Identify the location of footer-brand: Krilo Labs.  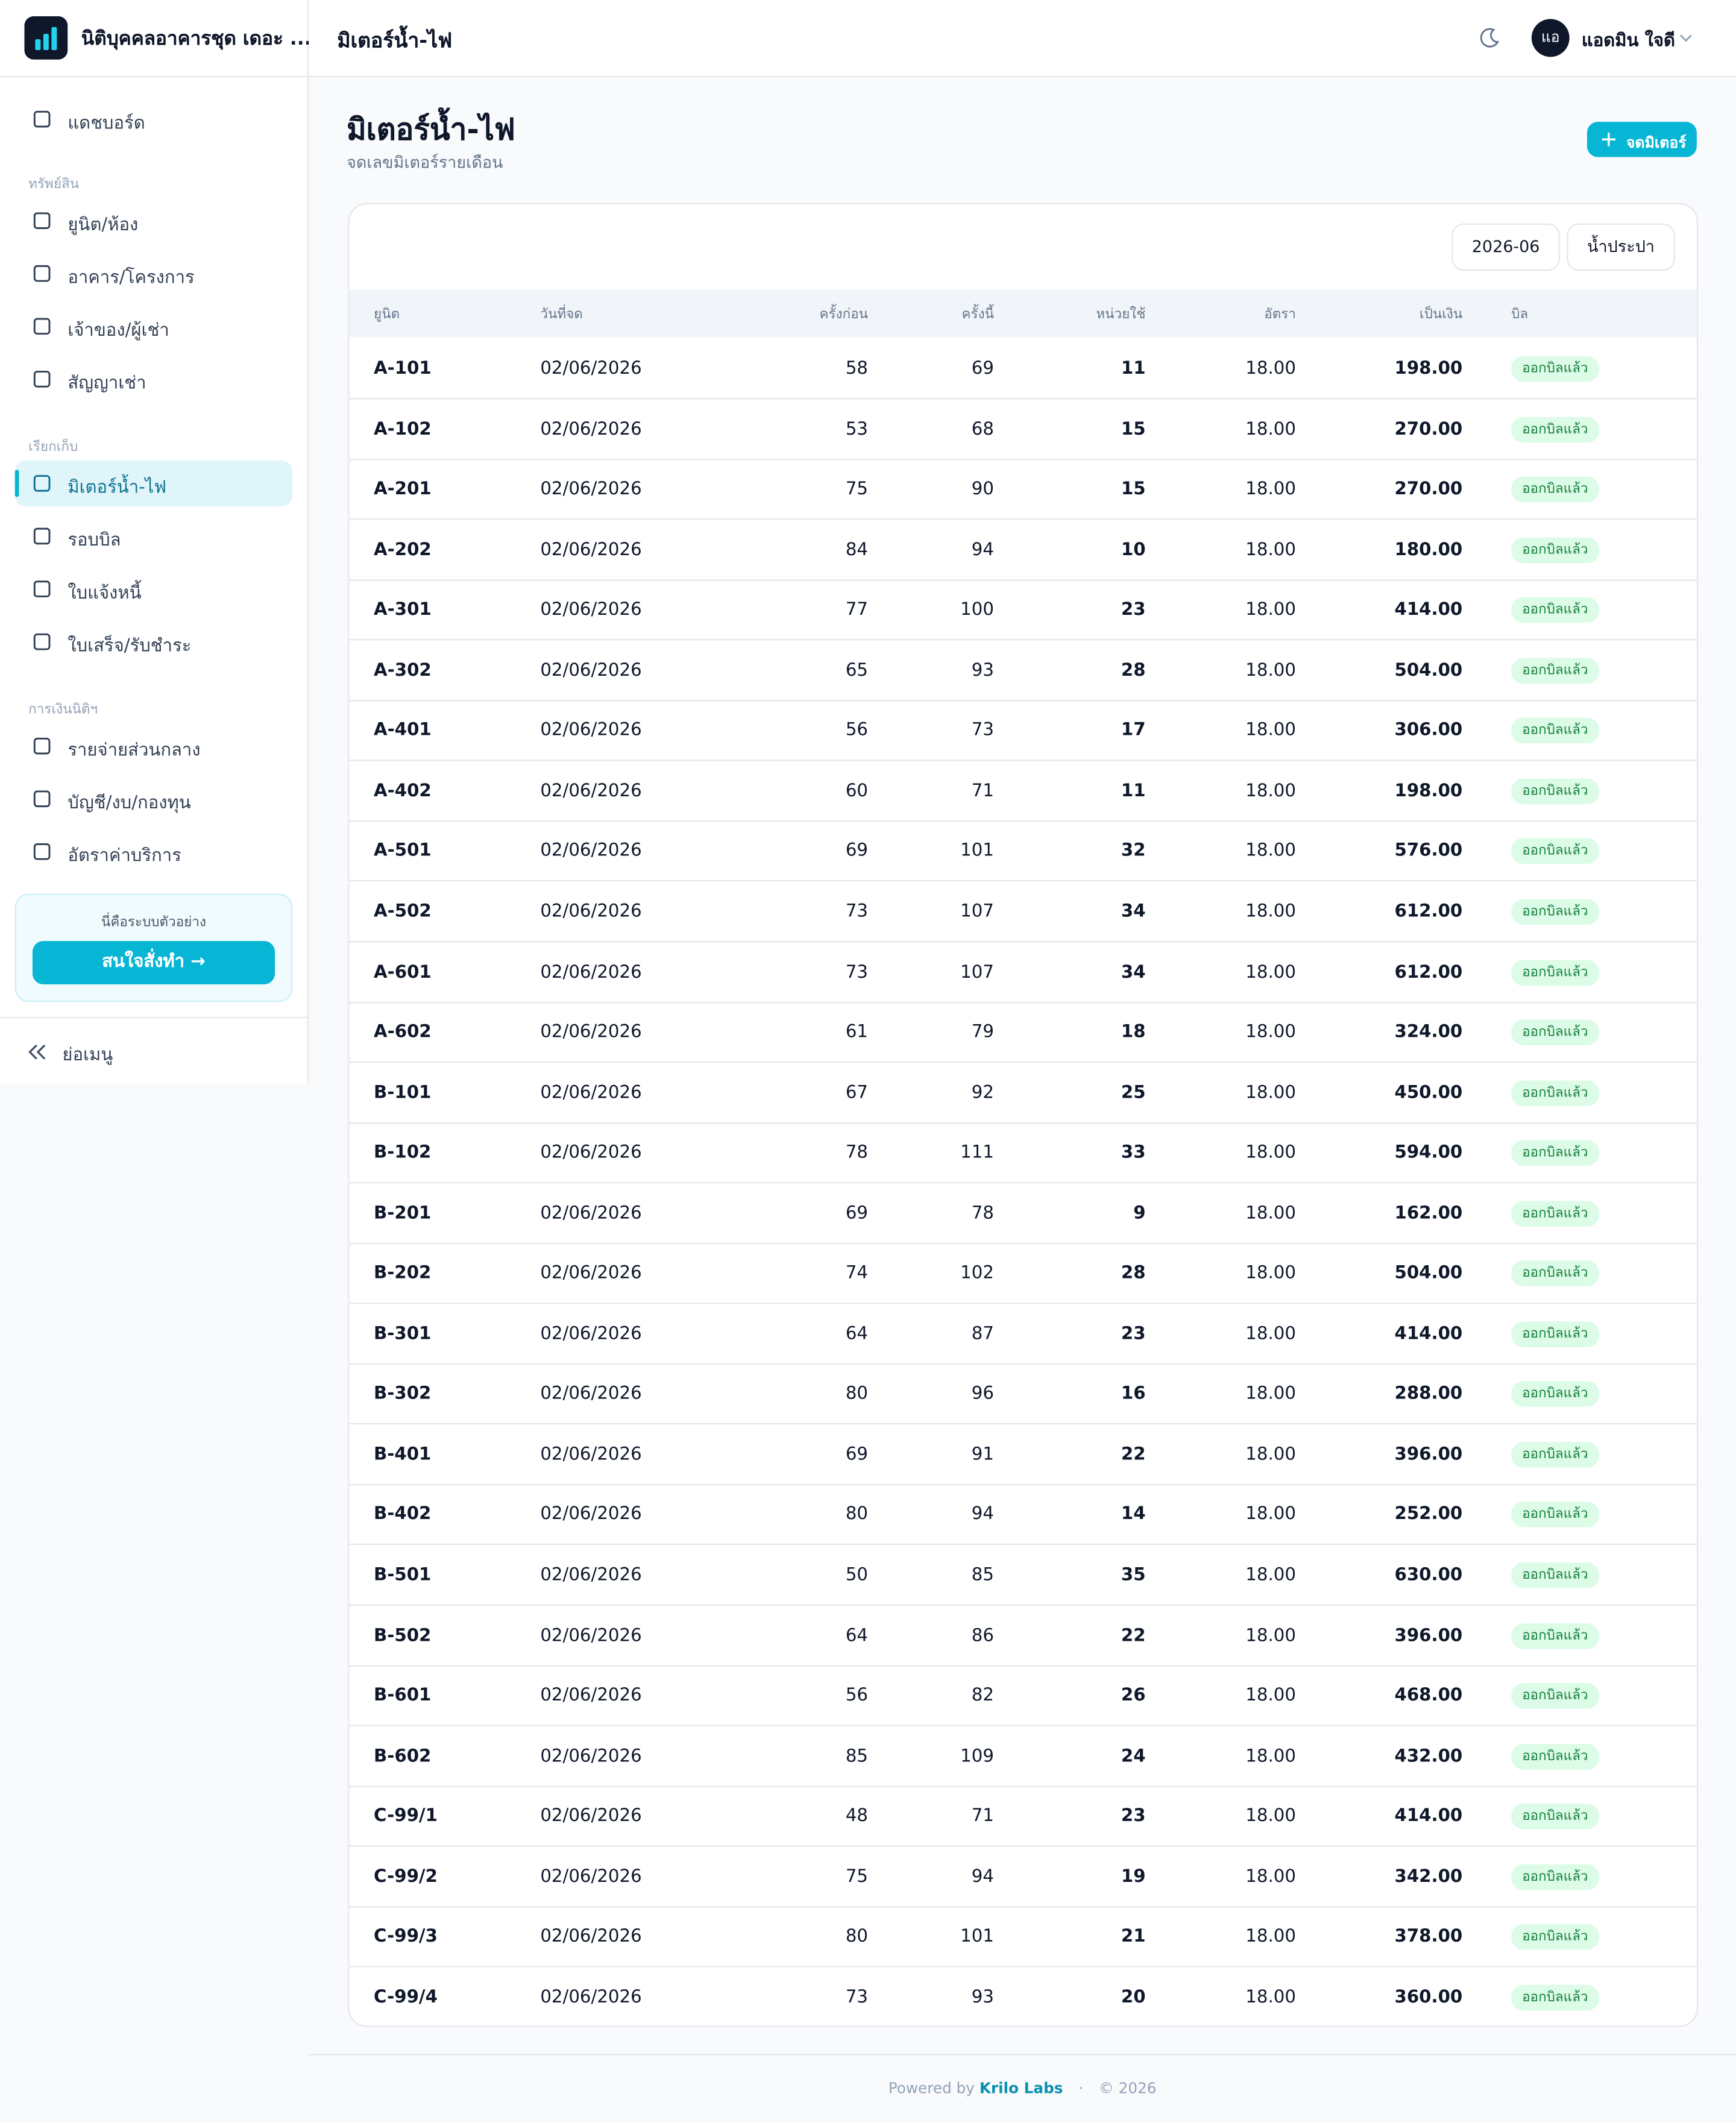
(1021, 2089).